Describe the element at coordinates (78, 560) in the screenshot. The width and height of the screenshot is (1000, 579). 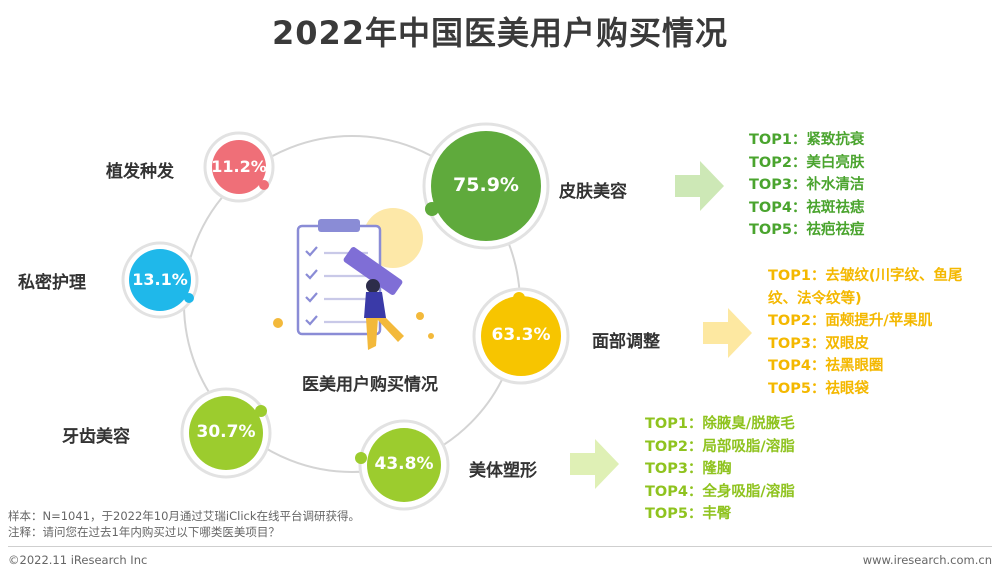
I see `copyright: ©2022.11 iResearch Inc` at that location.